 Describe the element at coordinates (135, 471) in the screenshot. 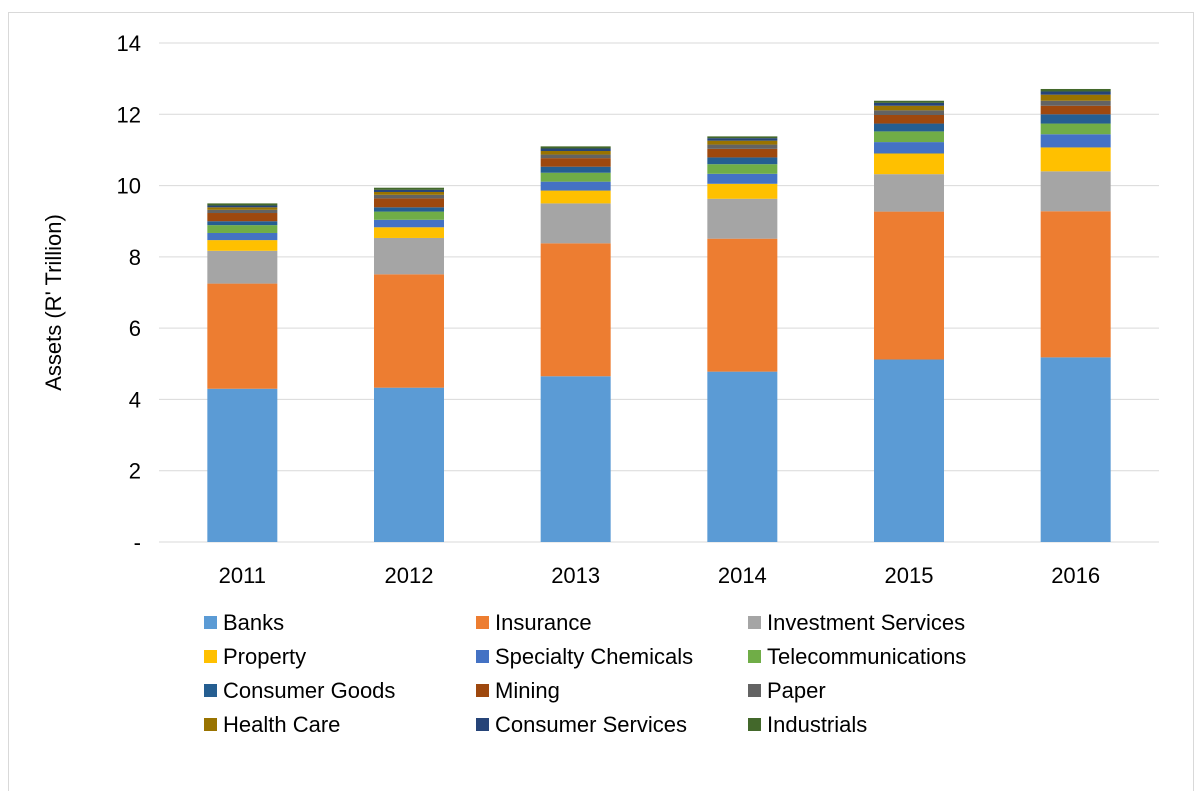

I see `y-tick-label: 2` at that location.